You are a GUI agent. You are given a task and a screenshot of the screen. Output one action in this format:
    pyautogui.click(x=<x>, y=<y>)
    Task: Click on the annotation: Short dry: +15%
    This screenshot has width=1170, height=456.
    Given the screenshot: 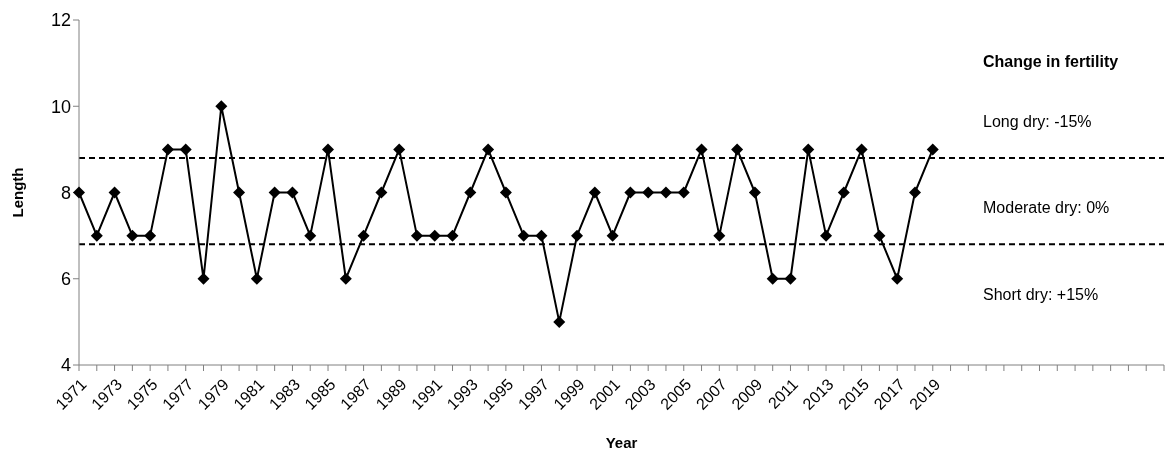 What is the action you would take?
    pyautogui.click(x=1041, y=295)
    